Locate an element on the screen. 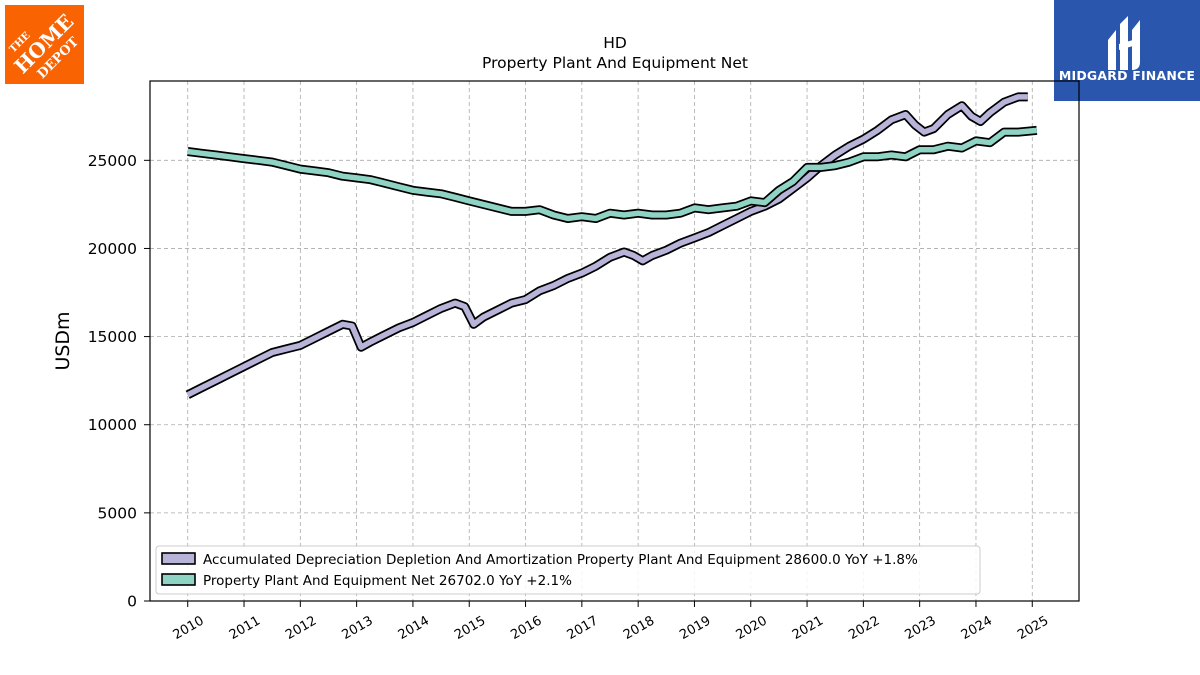 The width and height of the screenshot is (1200, 675). y-tick-label: 15000 is located at coordinates (112, 337).